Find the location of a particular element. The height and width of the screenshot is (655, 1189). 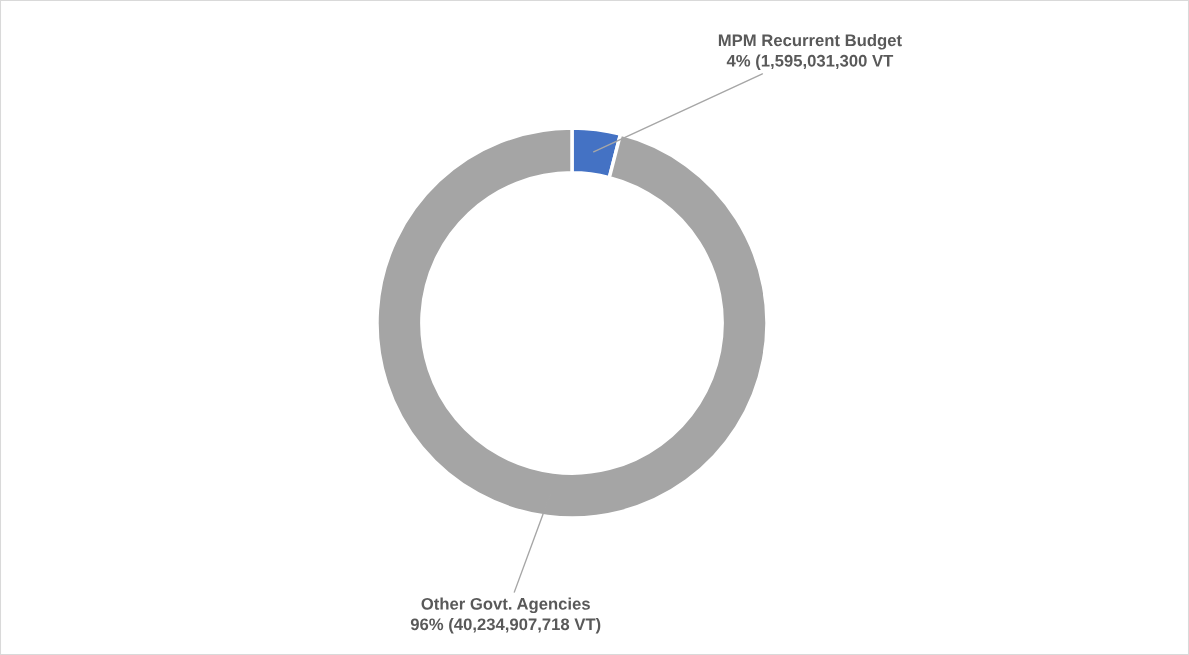

slice-label: Other Govt. Agencies is located at coordinates (505, 605).